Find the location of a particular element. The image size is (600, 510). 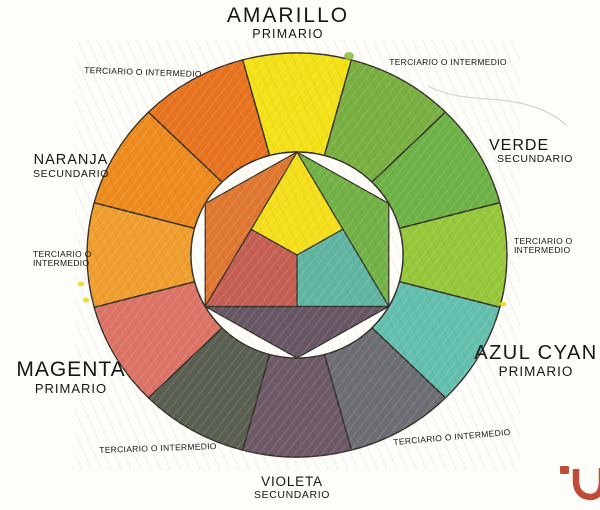

label-terciario-right-line-1: TERCIARIO O is located at coordinates (543, 241).